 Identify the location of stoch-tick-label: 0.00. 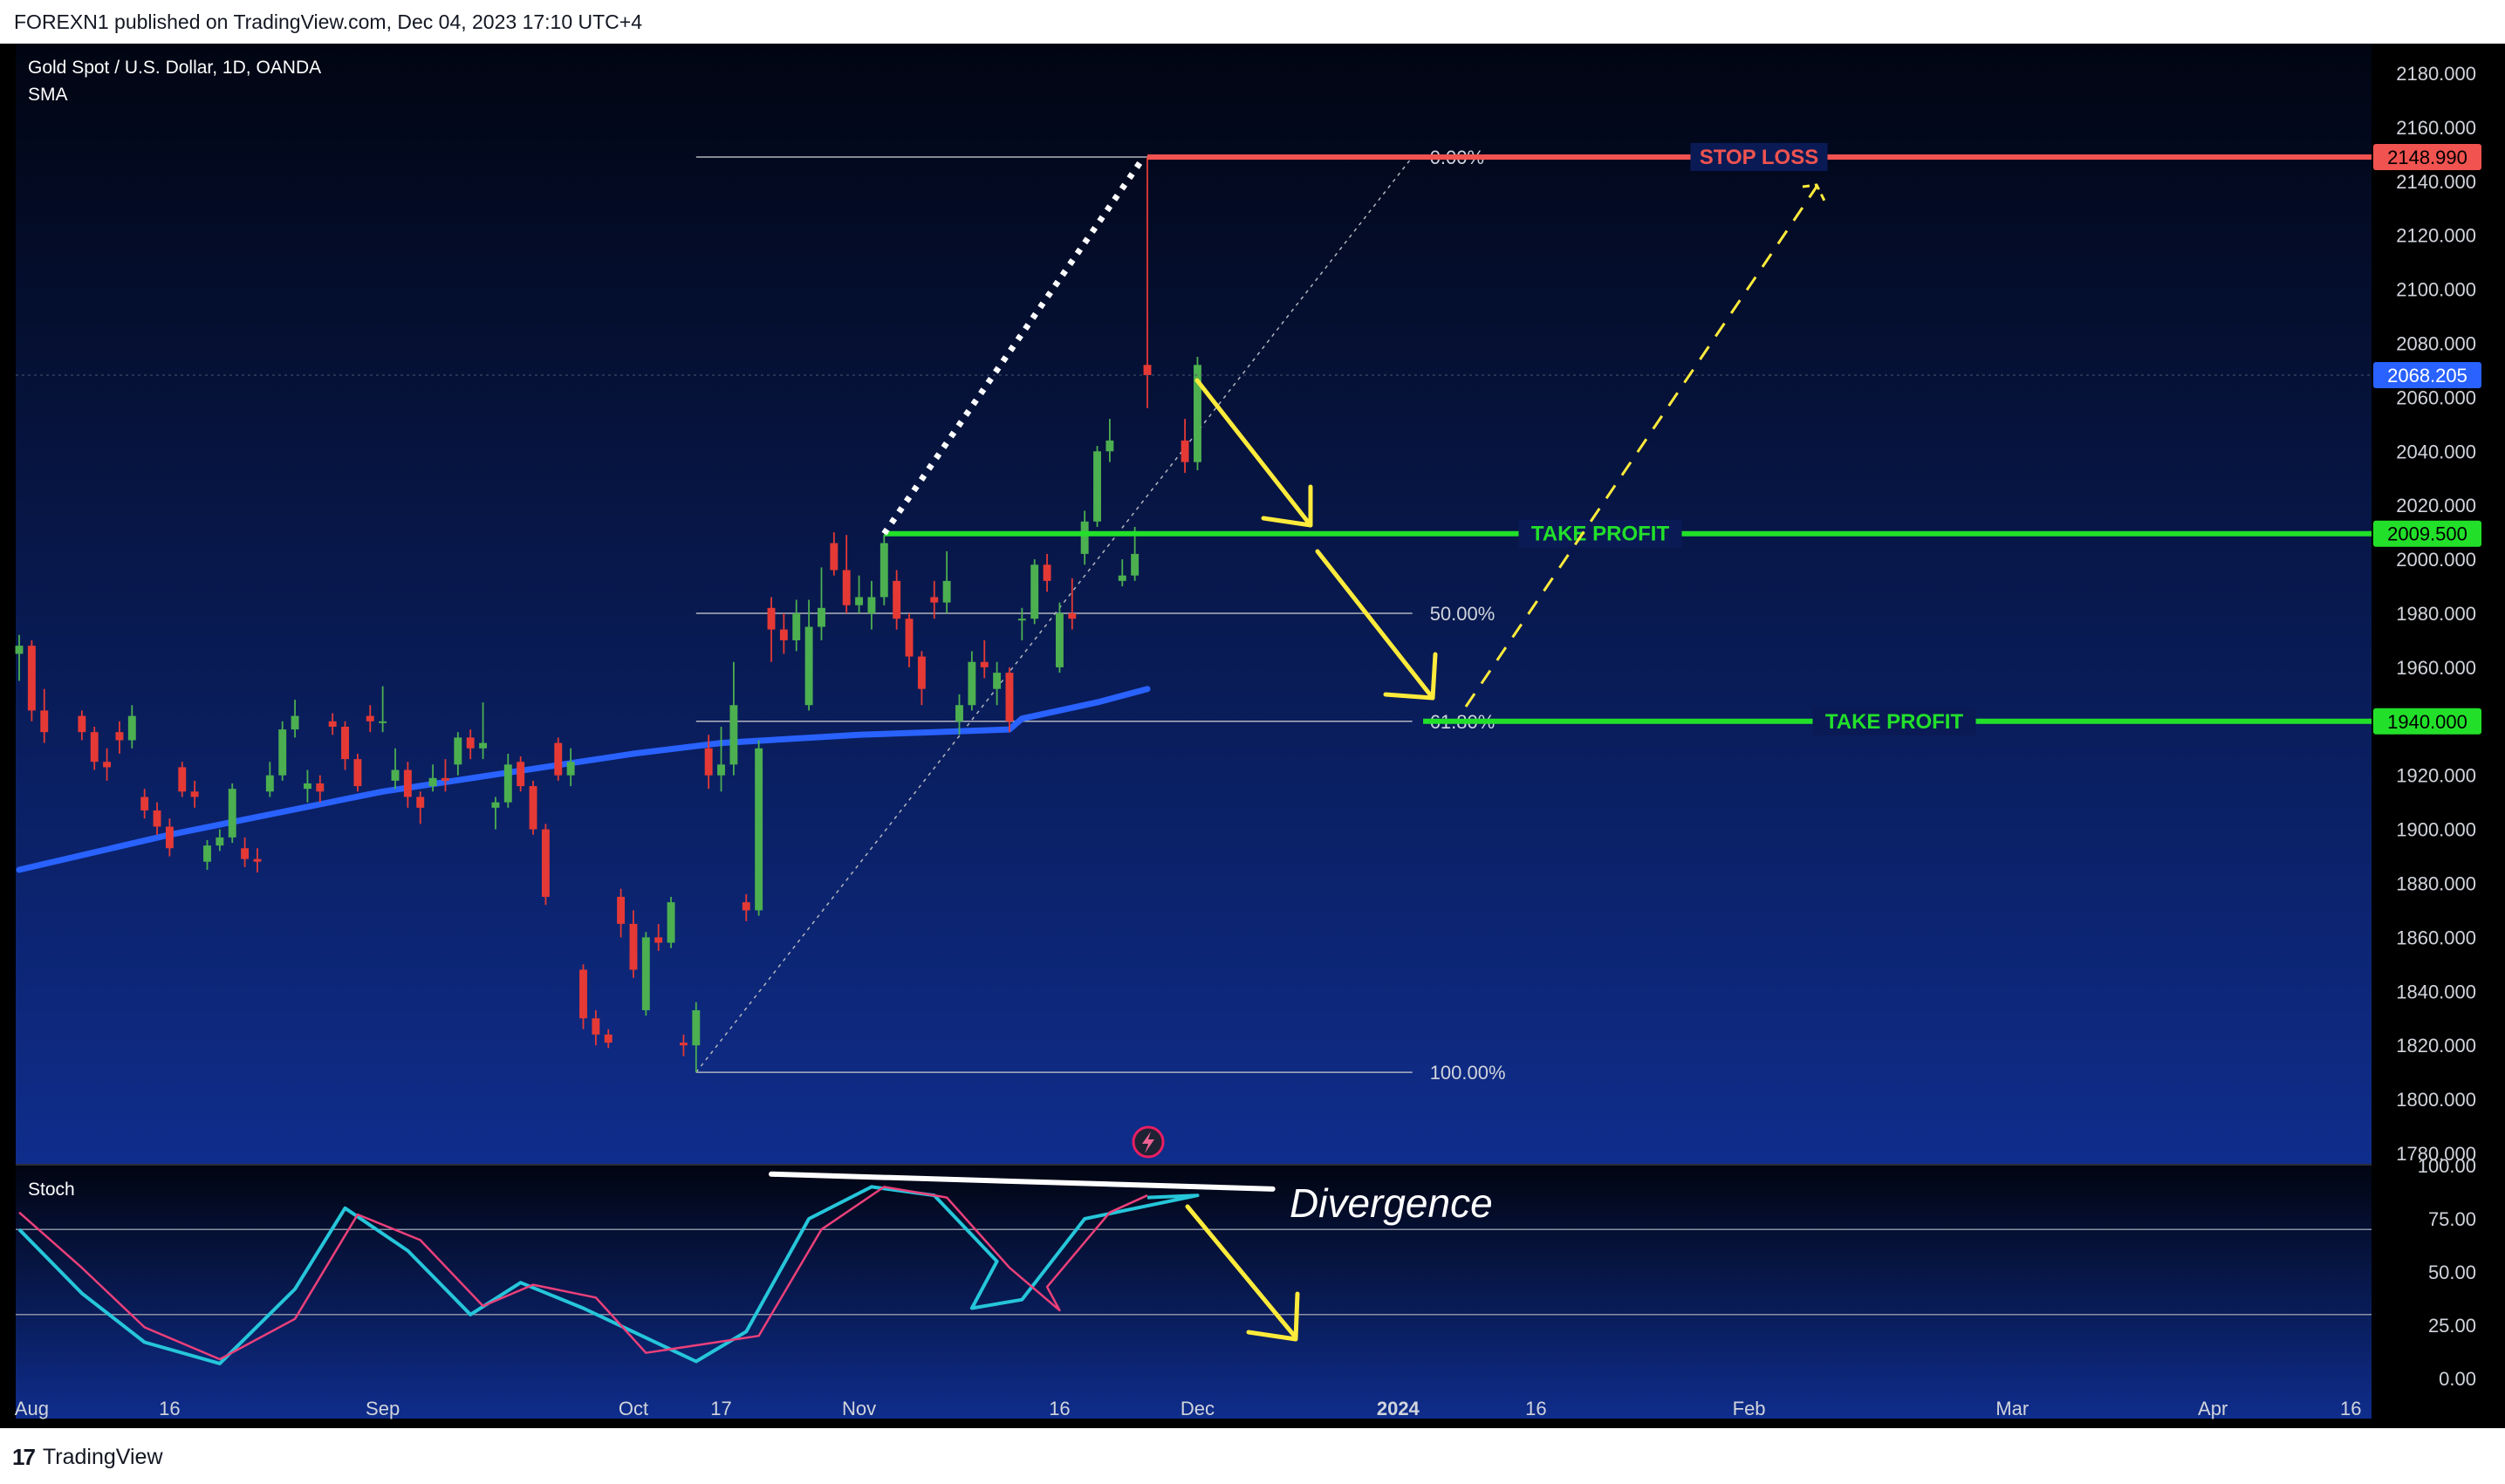
(2457, 1379).